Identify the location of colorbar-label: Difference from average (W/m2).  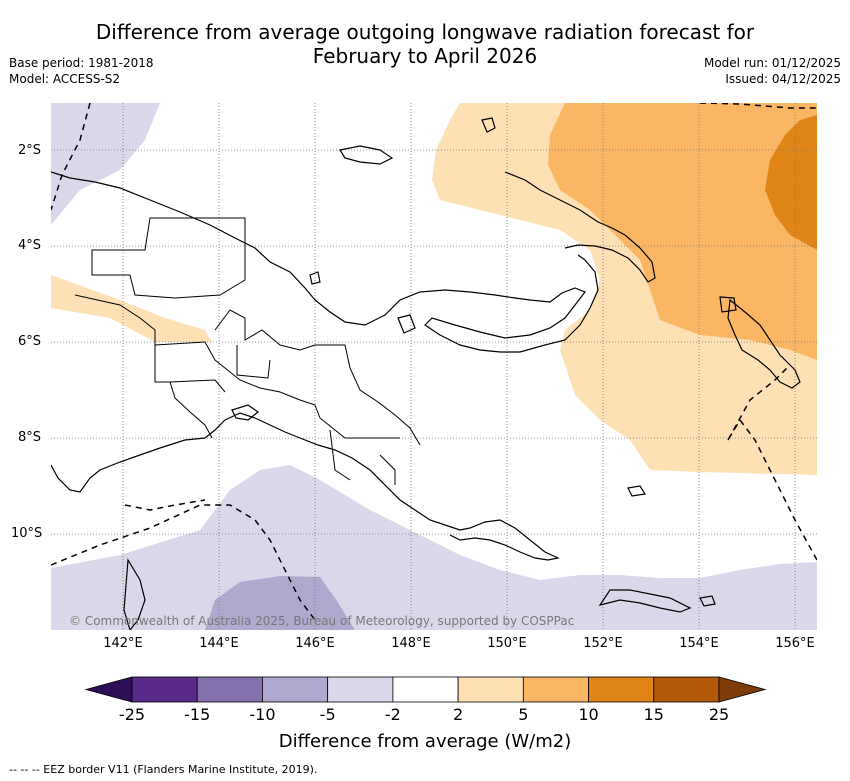
(425, 741).